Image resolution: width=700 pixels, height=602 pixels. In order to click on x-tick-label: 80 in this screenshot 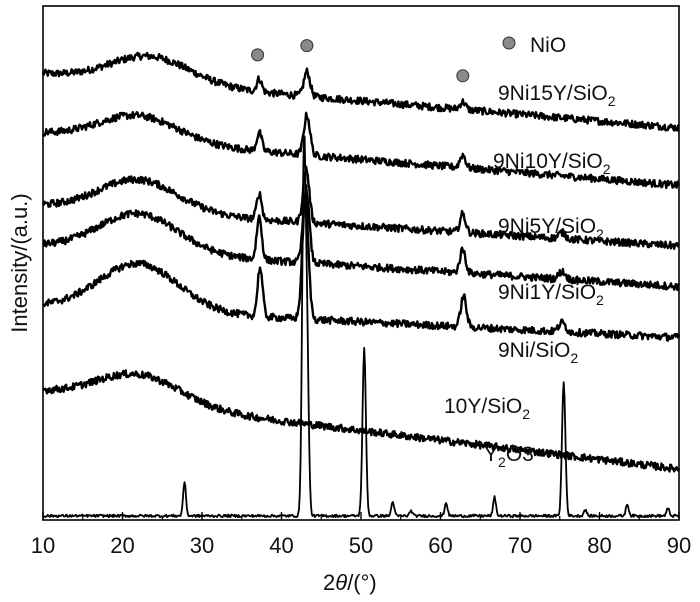, I will do `click(599, 545)`.